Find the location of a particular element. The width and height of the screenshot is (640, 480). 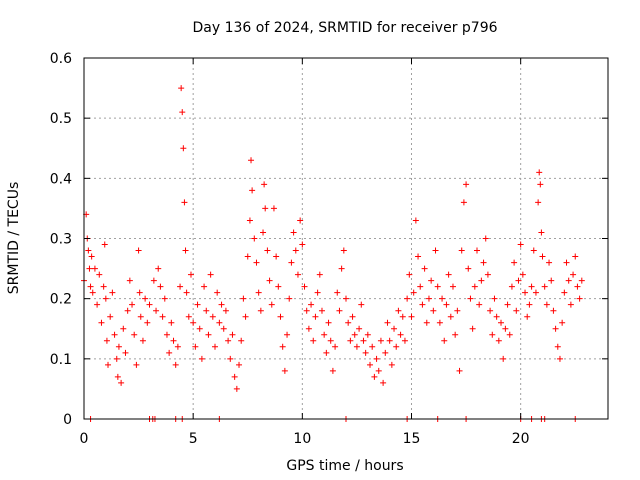

y-tick-label: 0 is located at coordinates (67, 420).